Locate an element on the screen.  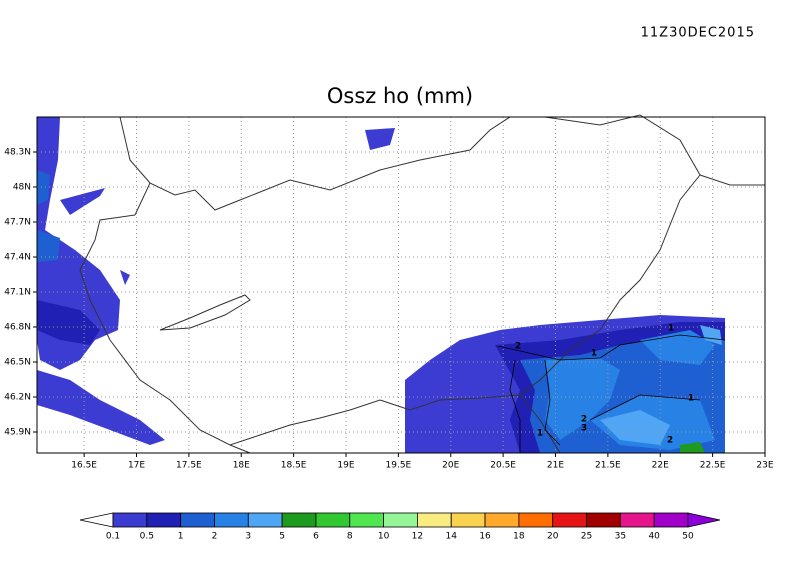
x-tick-label: 18.5E is located at coordinates (294, 466).